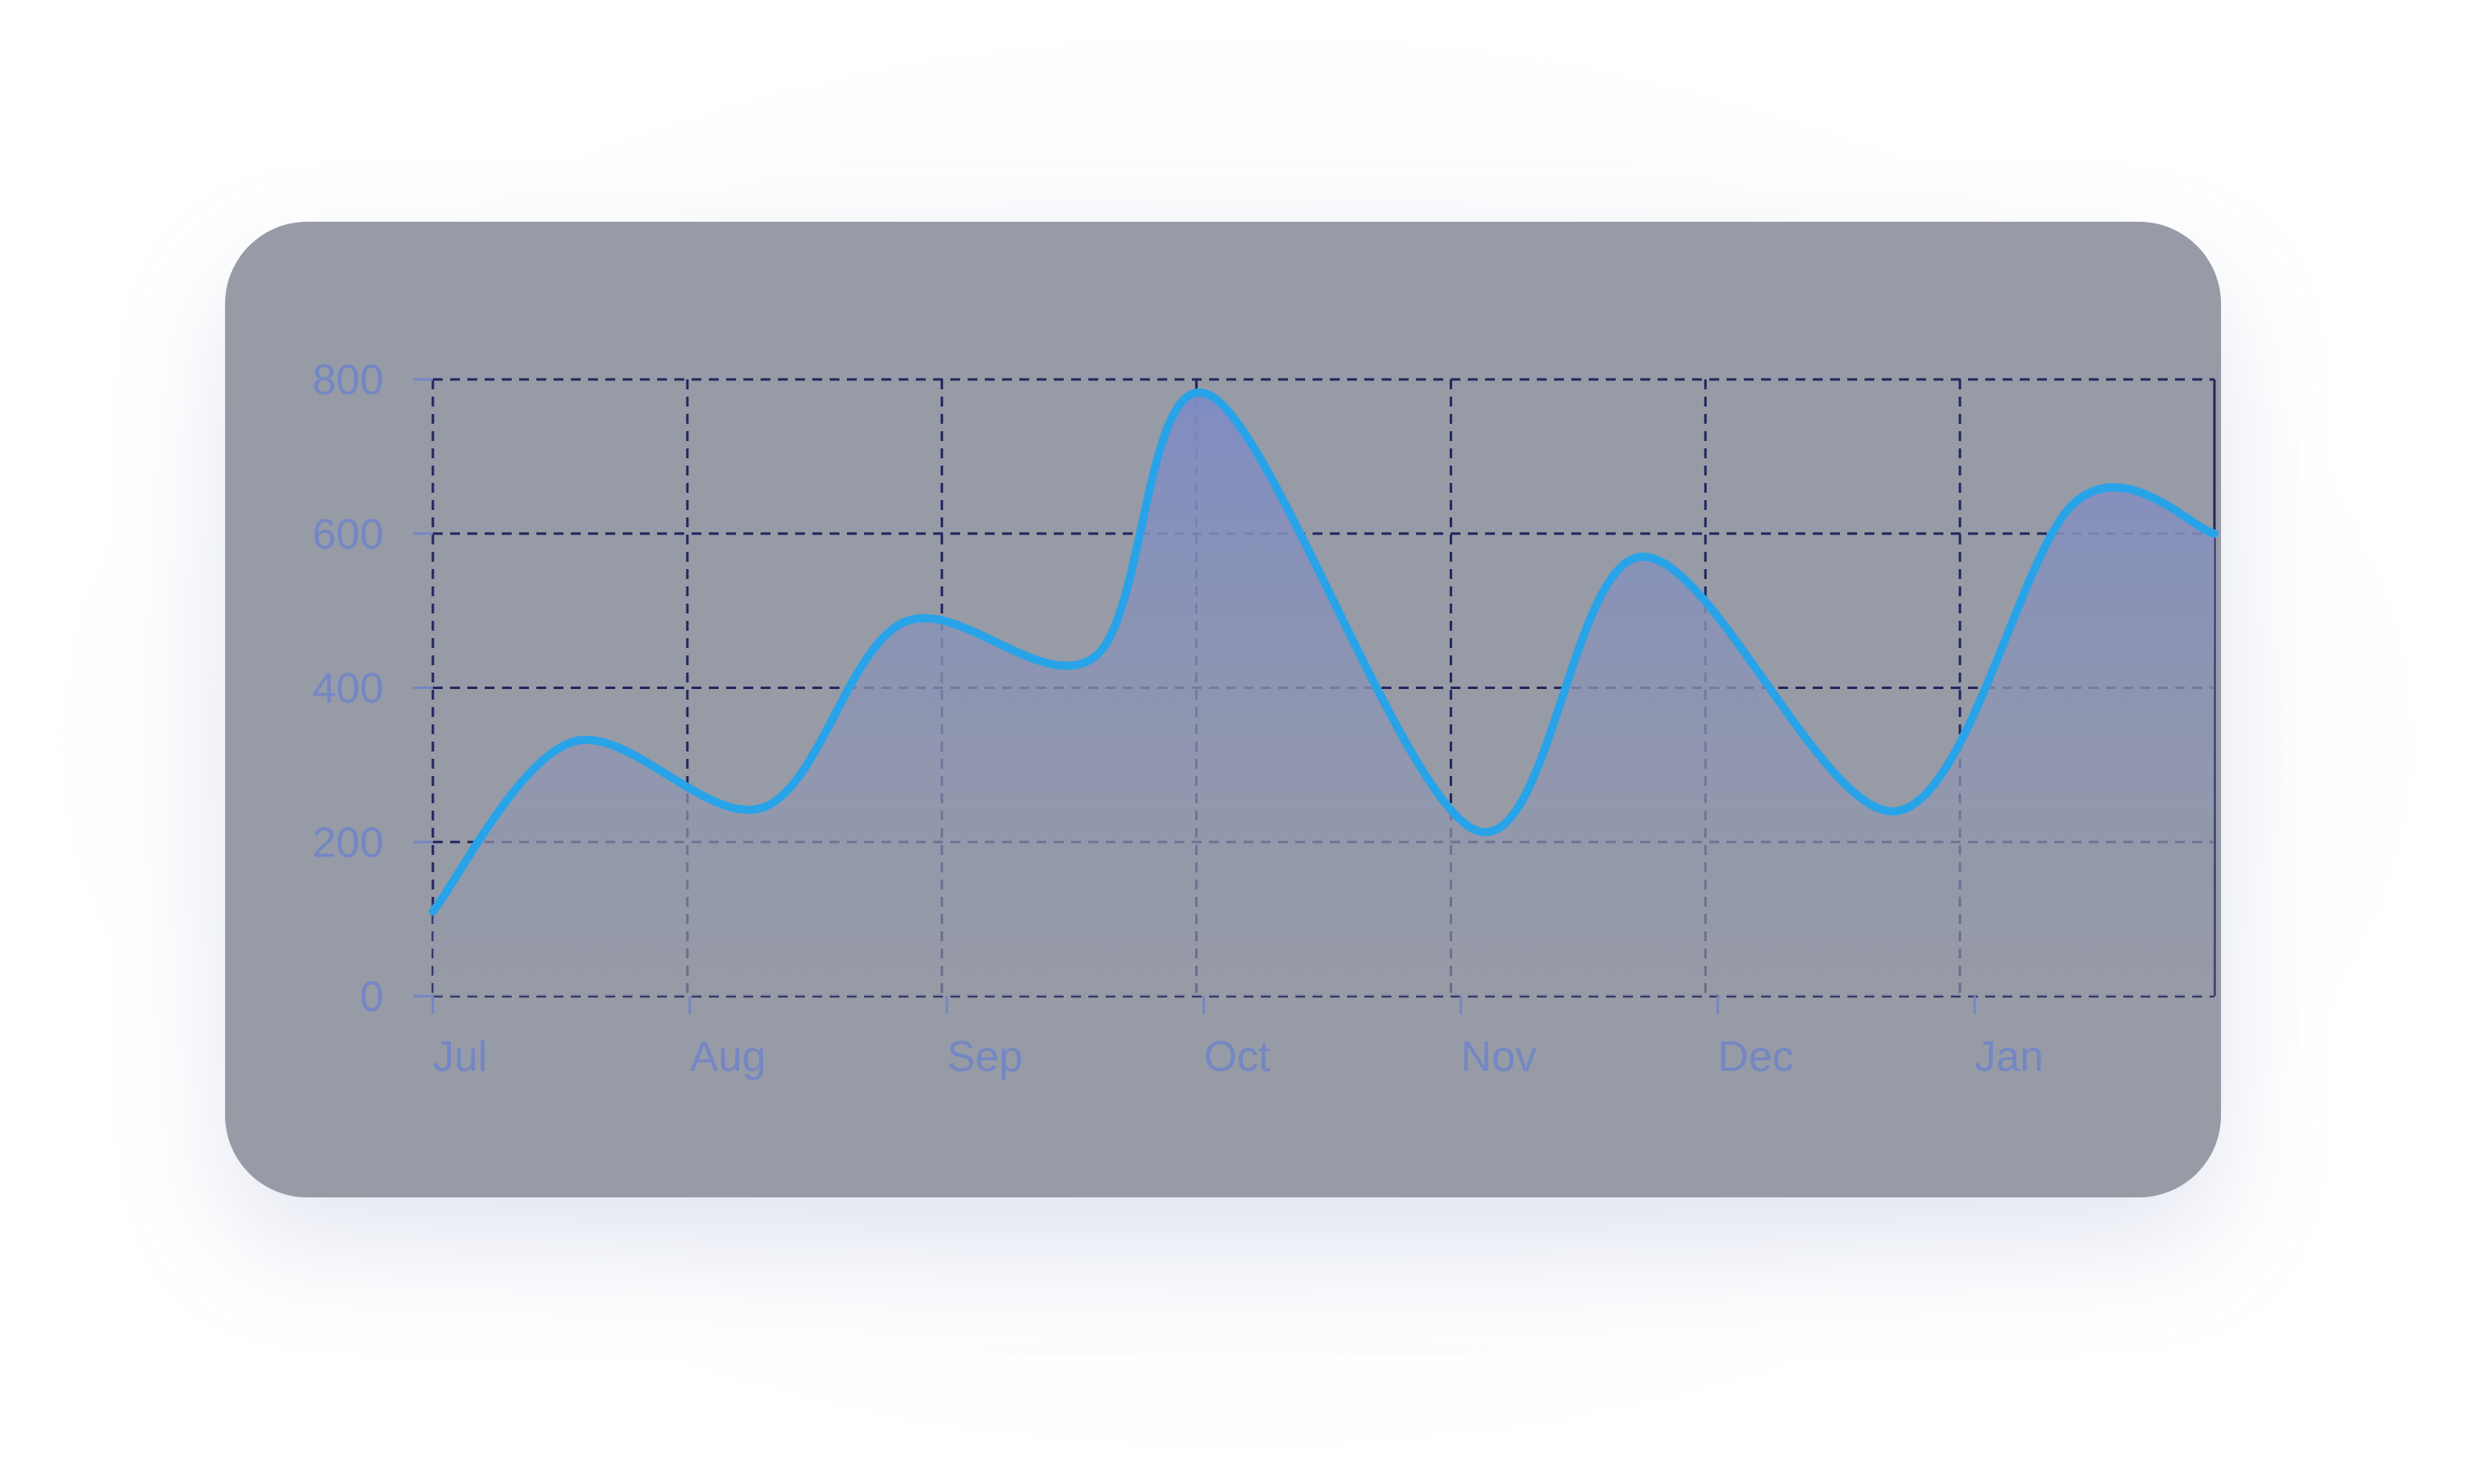 This screenshot has height=1484, width=2474. I want to click on y-tick-label: 600, so click(348, 534).